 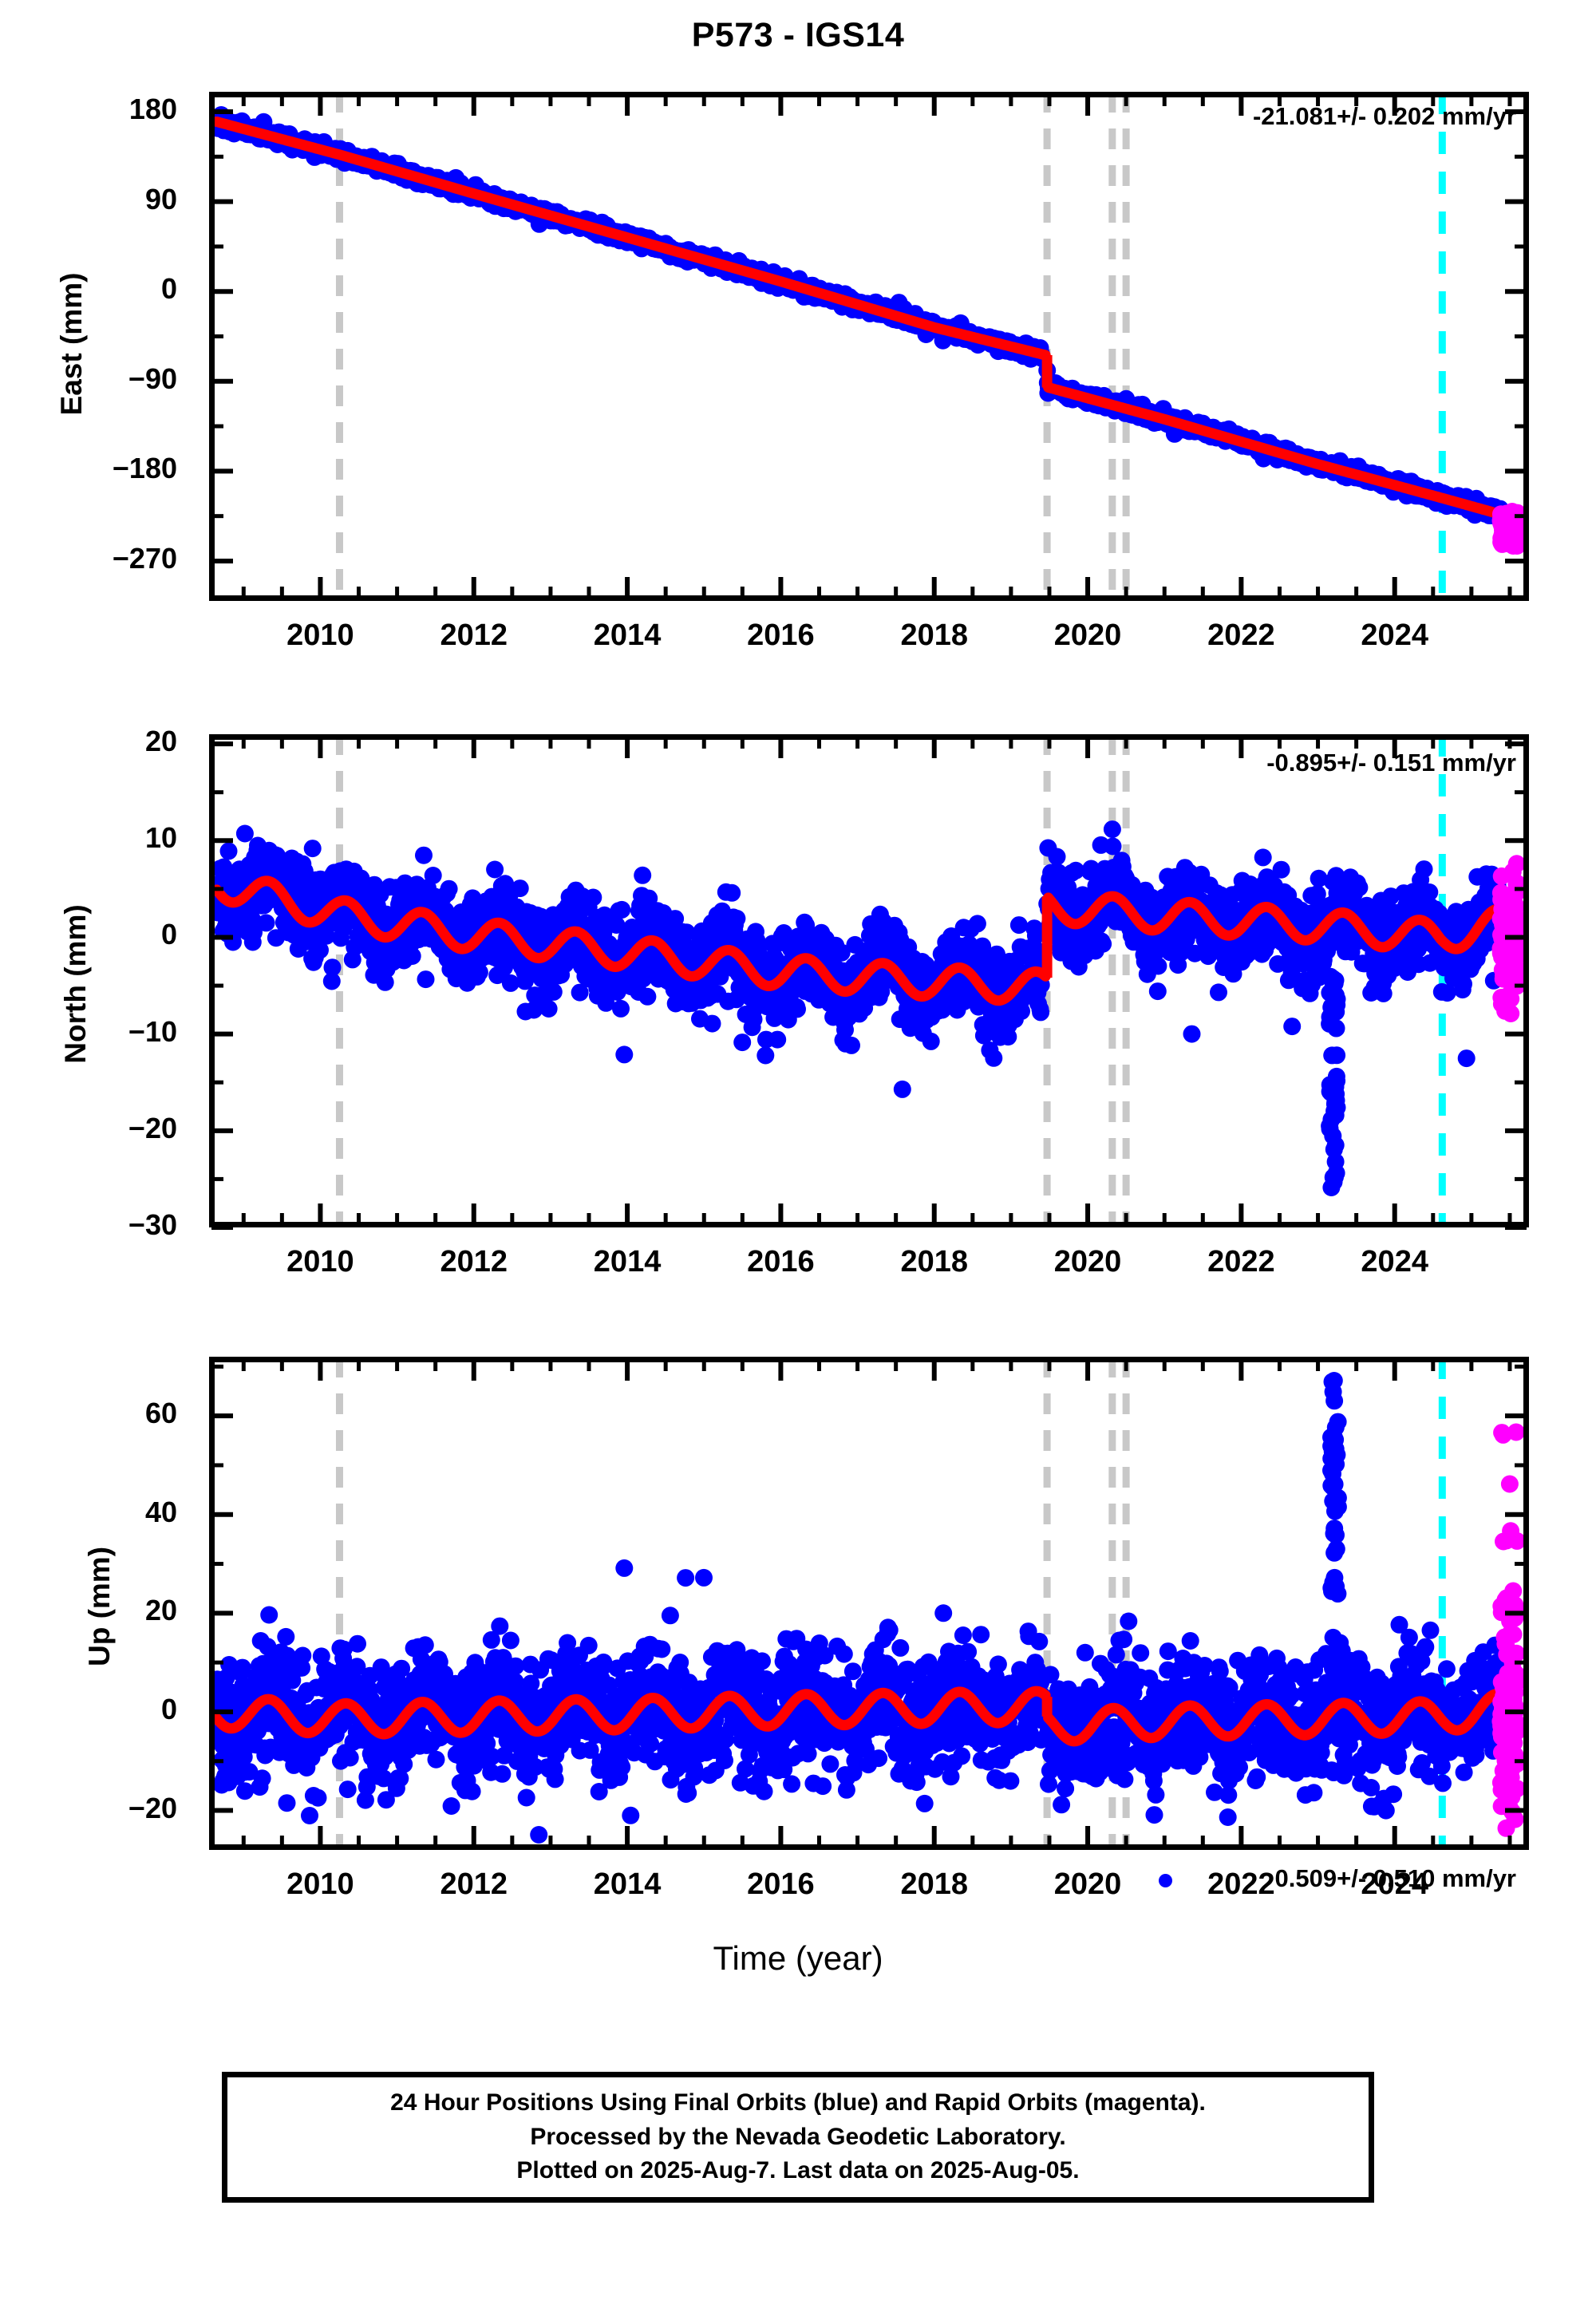 I want to click on east-xtick-label: 2012, so click(x=474, y=636).